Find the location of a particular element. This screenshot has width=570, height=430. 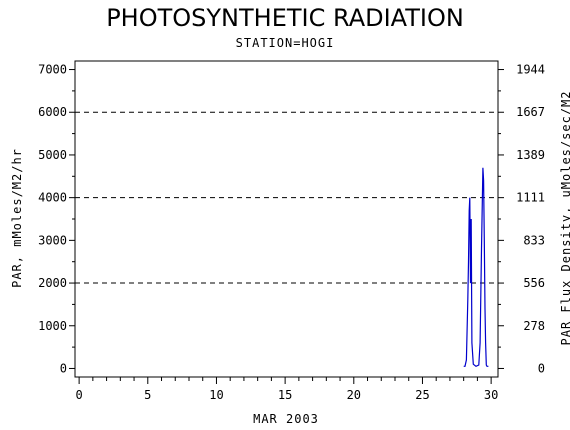

chart-title: PHOTOSYNTHETIC RADIATION is located at coordinates (285, 18).